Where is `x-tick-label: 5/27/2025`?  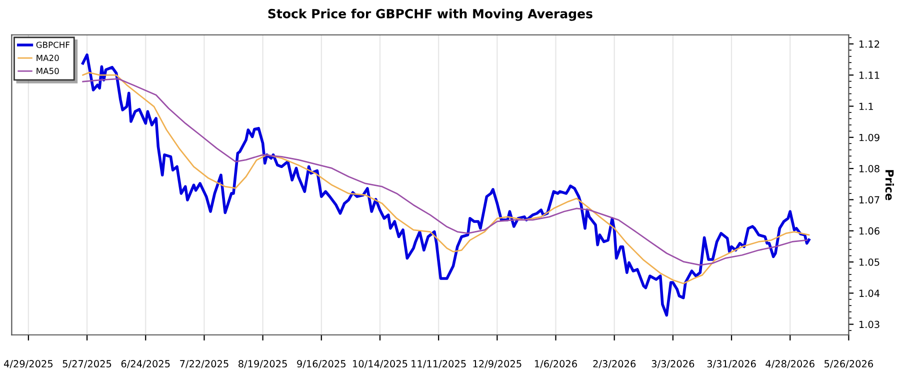
x-tick-label: 5/27/2025 is located at coordinates (87, 364).